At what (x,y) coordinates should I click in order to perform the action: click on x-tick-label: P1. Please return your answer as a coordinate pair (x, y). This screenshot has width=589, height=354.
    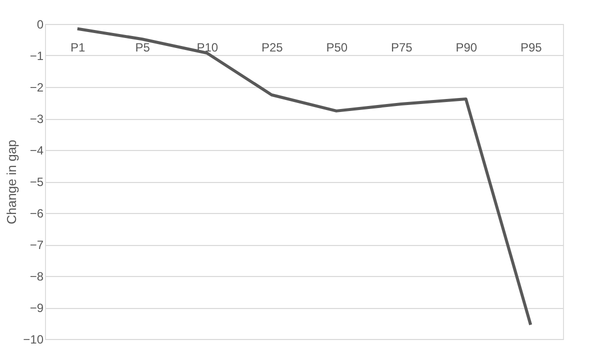
    Looking at the image, I should click on (78, 47).